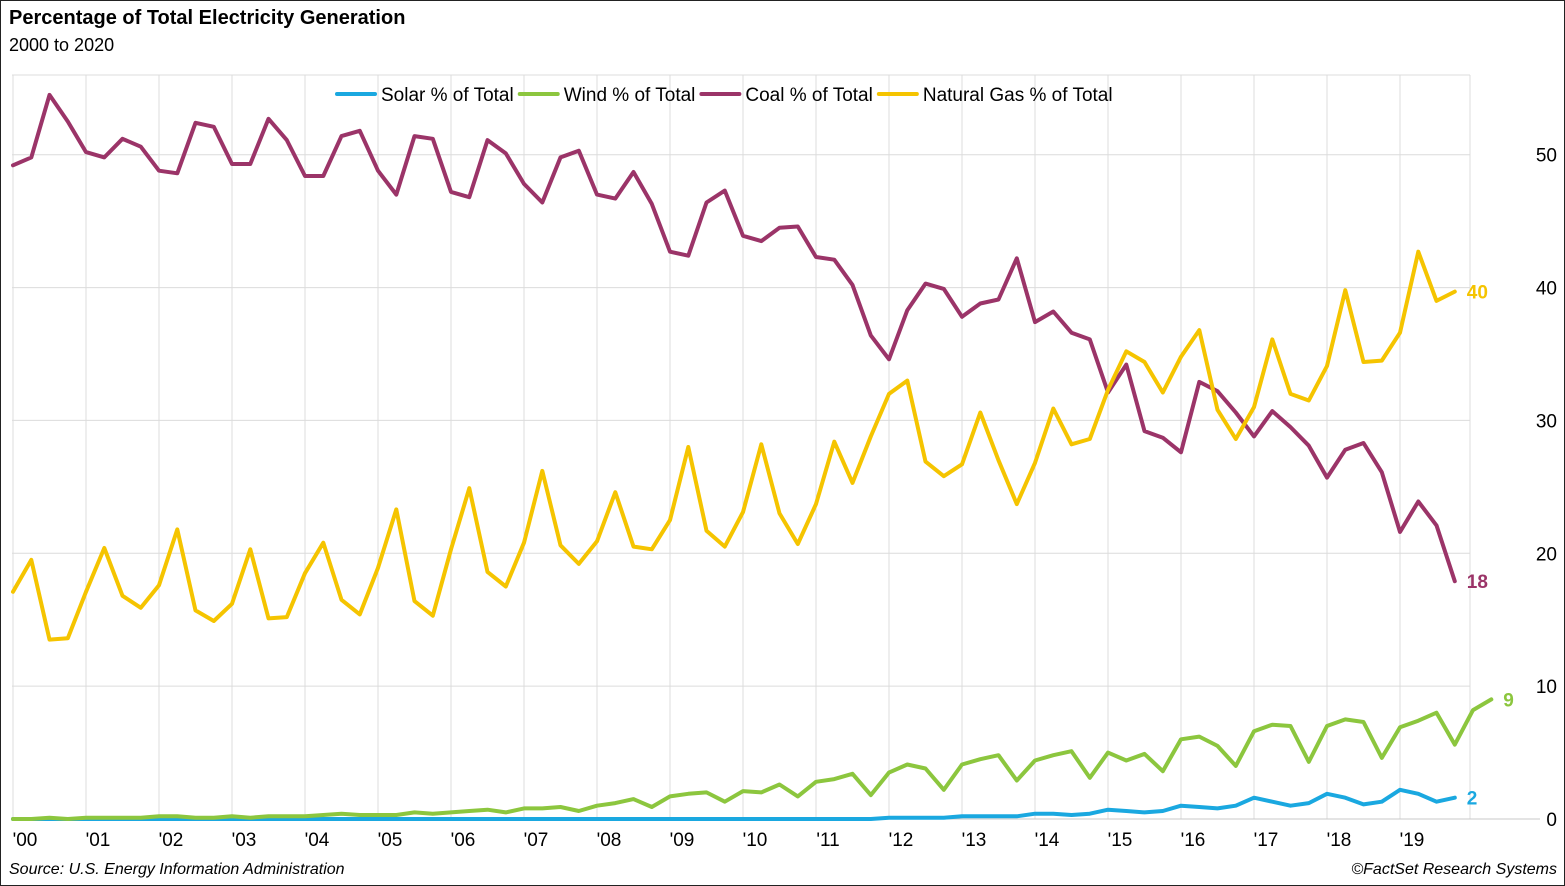 Image resolution: width=1565 pixels, height=886 pixels. What do you see at coordinates (447, 95) in the screenshot?
I see `legend-label: Solar % of Total` at bounding box center [447, 95].